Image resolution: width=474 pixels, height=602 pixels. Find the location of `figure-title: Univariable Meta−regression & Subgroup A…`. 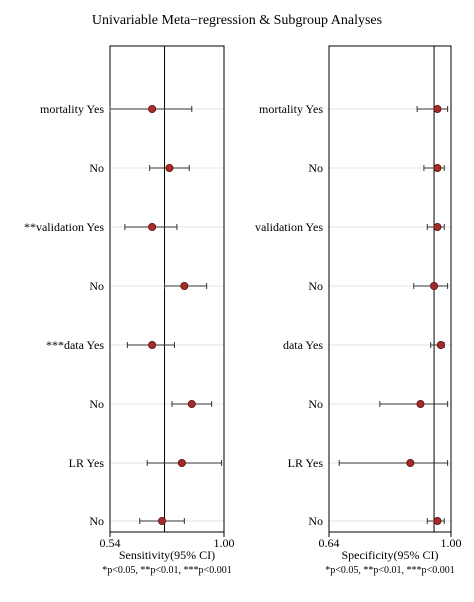

figure-title: Univariable Meta−regression & Subgroup A… is located at coordinates (237, 20).